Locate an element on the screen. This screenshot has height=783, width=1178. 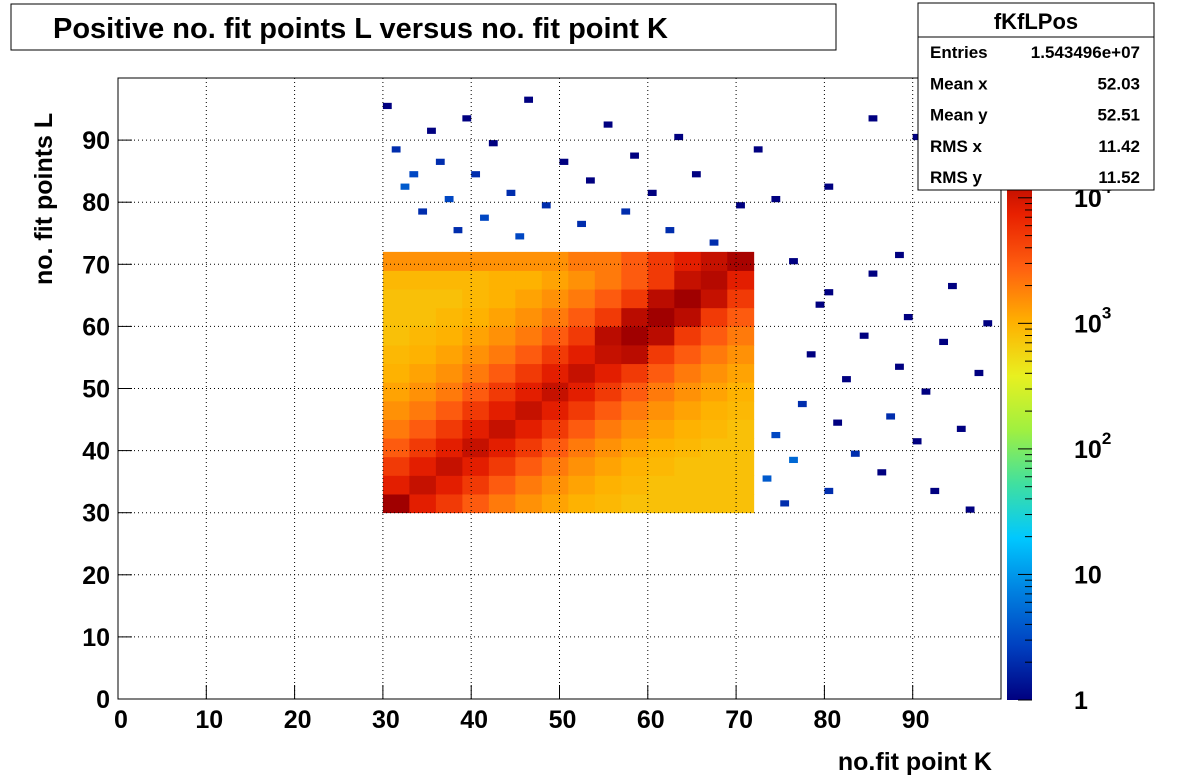
x-tick-label: 30 is located at coordinates (386, 720).